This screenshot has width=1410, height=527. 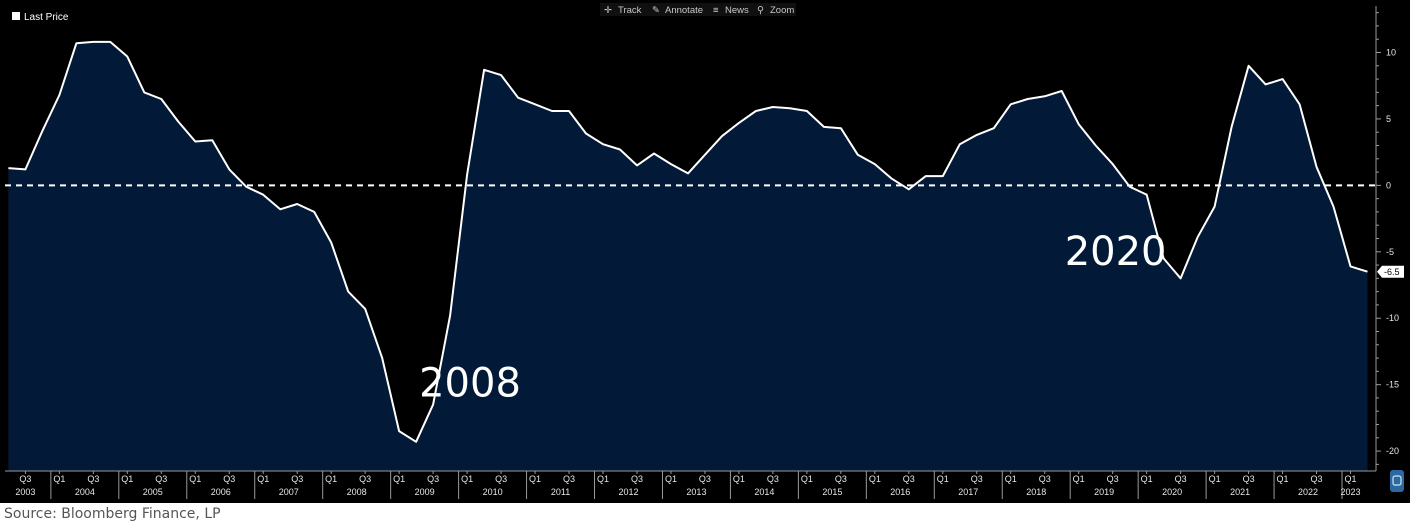 I want to click on y-tick-label: 0, so click(x=1388, y=185).